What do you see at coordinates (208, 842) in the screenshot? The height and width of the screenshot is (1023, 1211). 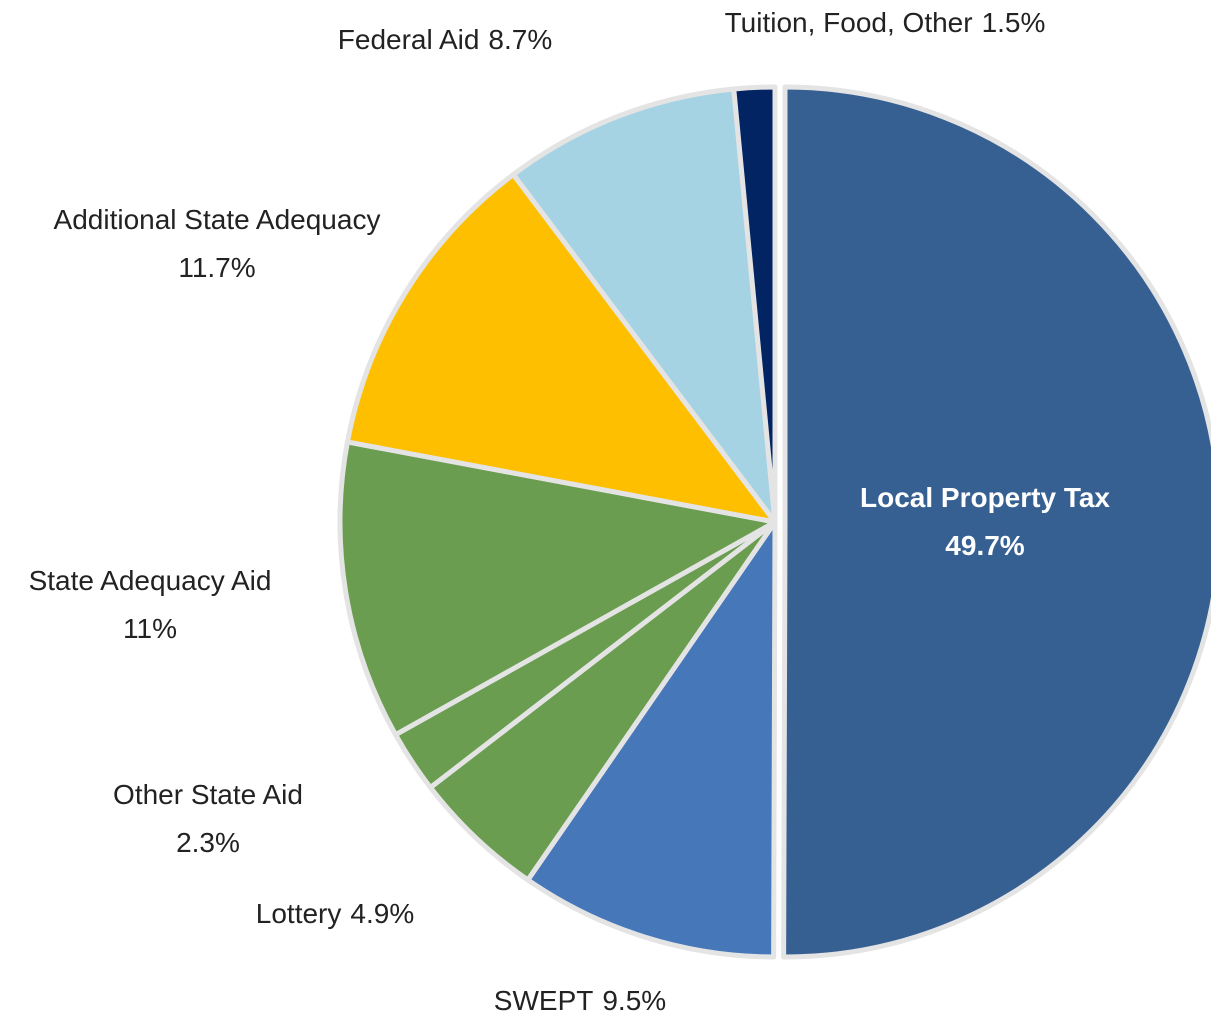 I see `value-label: 2.3%` at bounding box center [208, 842].